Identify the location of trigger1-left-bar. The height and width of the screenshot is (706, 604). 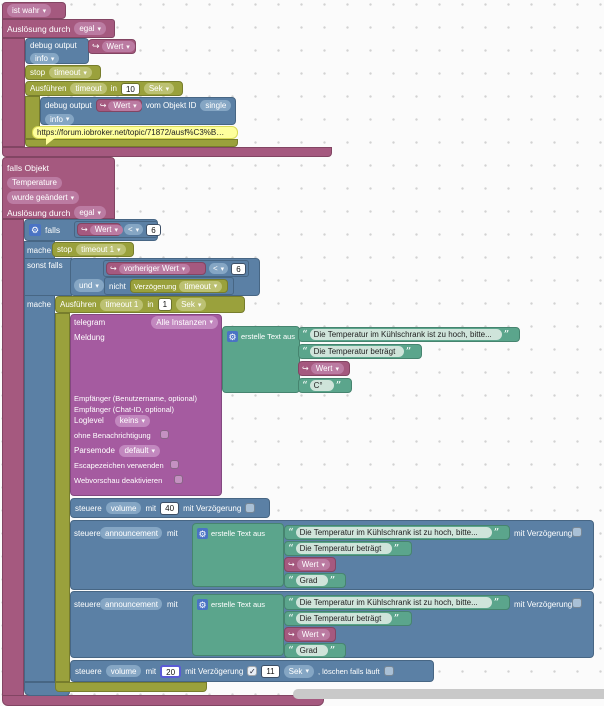
(13, 92).